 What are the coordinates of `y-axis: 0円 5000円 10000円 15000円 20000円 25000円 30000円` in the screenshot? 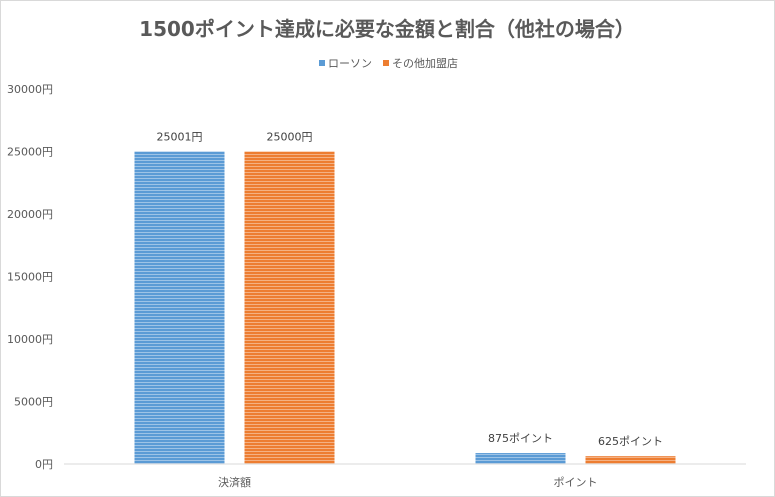 It's located at (30, 277).